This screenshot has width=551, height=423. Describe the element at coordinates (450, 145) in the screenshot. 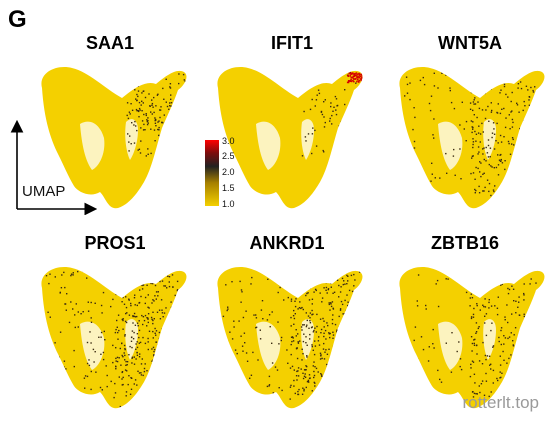

I see `umap-gap` at that location.